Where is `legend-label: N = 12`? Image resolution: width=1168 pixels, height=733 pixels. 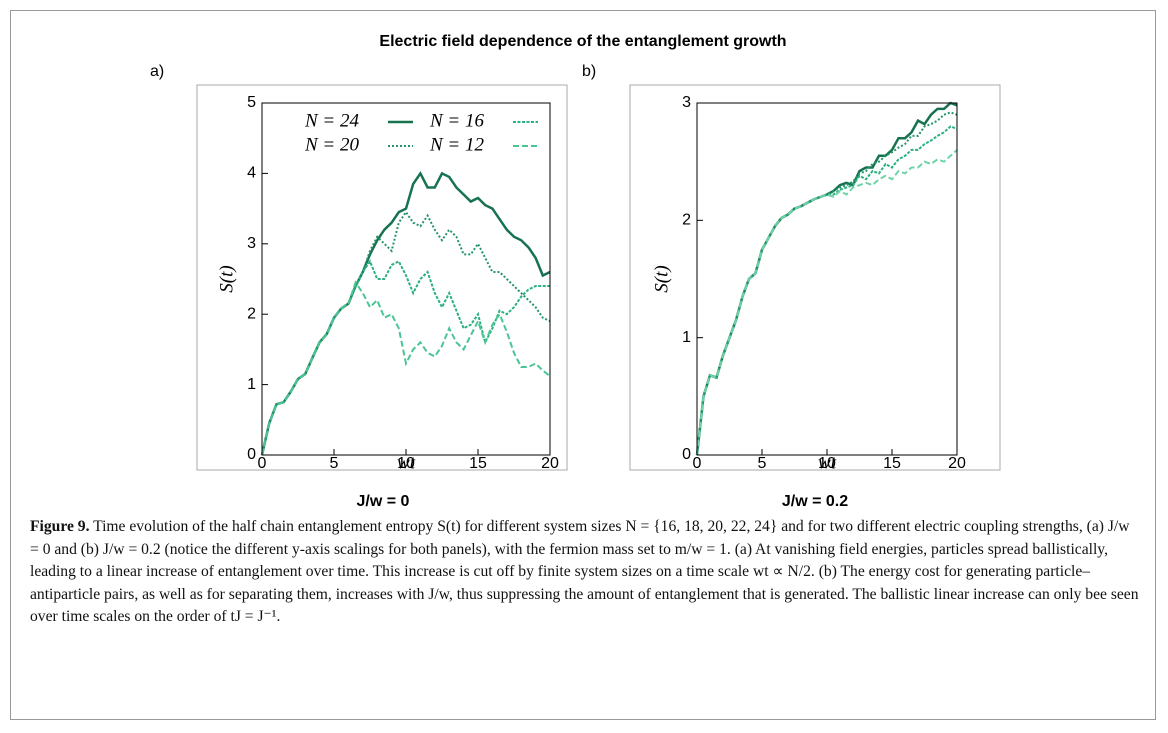
legend-label: N = 12 is located at coordinates (456, 144).